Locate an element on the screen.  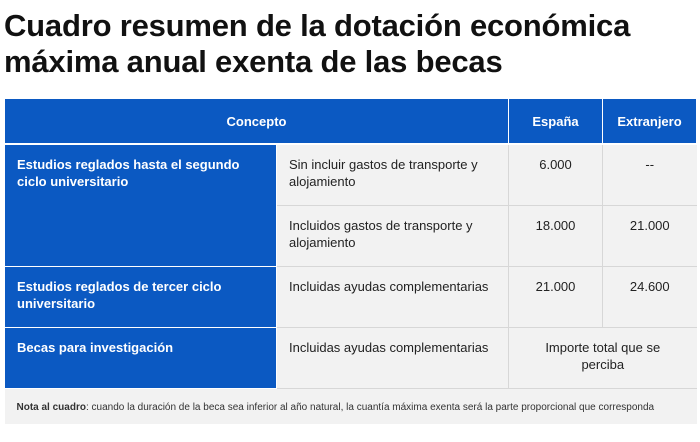
extranjero-value: 21.000 is located at coordinates (649, 236).